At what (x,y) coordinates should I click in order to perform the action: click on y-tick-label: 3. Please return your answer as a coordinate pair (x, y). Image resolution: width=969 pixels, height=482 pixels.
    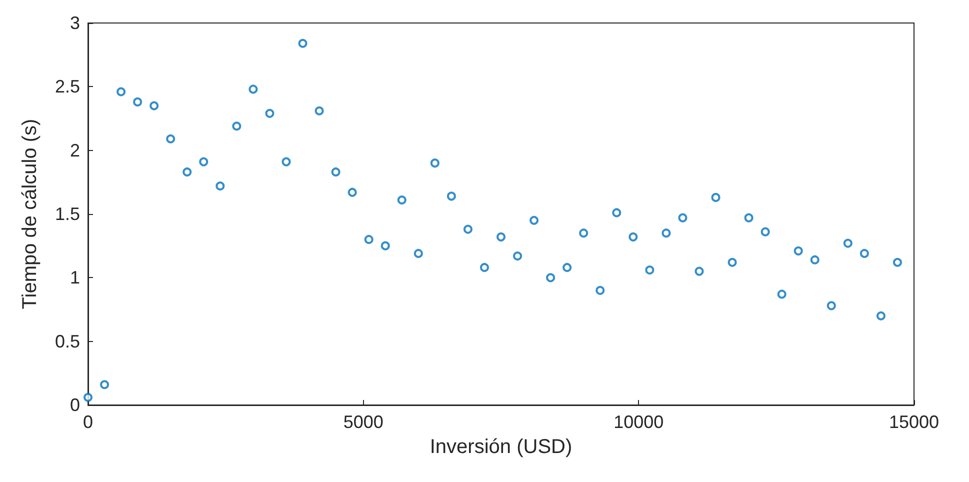
    Looking at the image, I should click on (75, 23).